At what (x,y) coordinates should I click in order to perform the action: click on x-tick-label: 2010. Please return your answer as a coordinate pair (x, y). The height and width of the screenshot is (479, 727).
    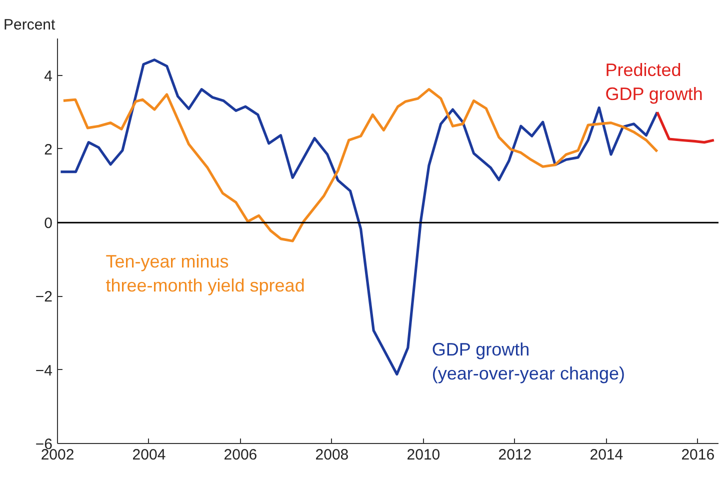
    Looking at the image, I should click on (423, 455).